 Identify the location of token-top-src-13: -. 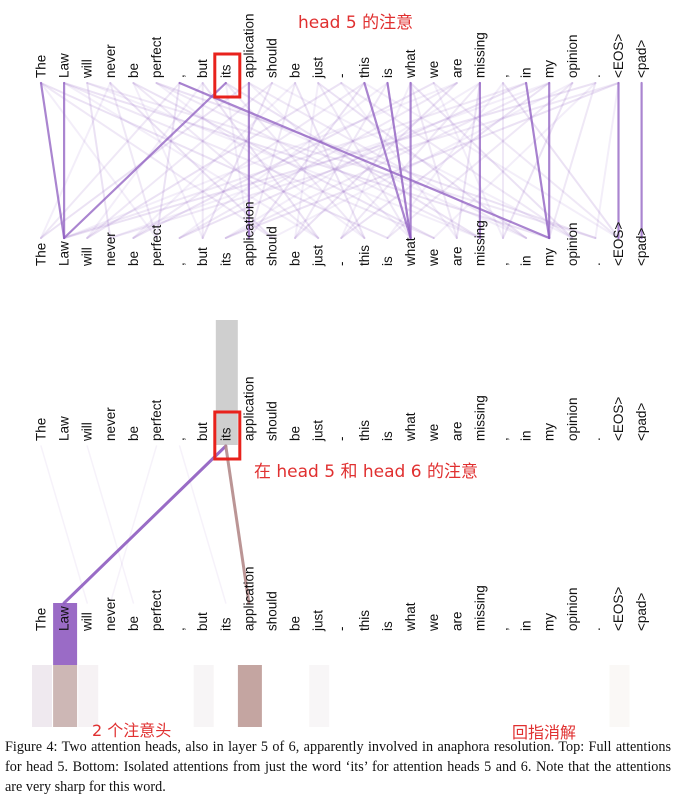
(341, 76).